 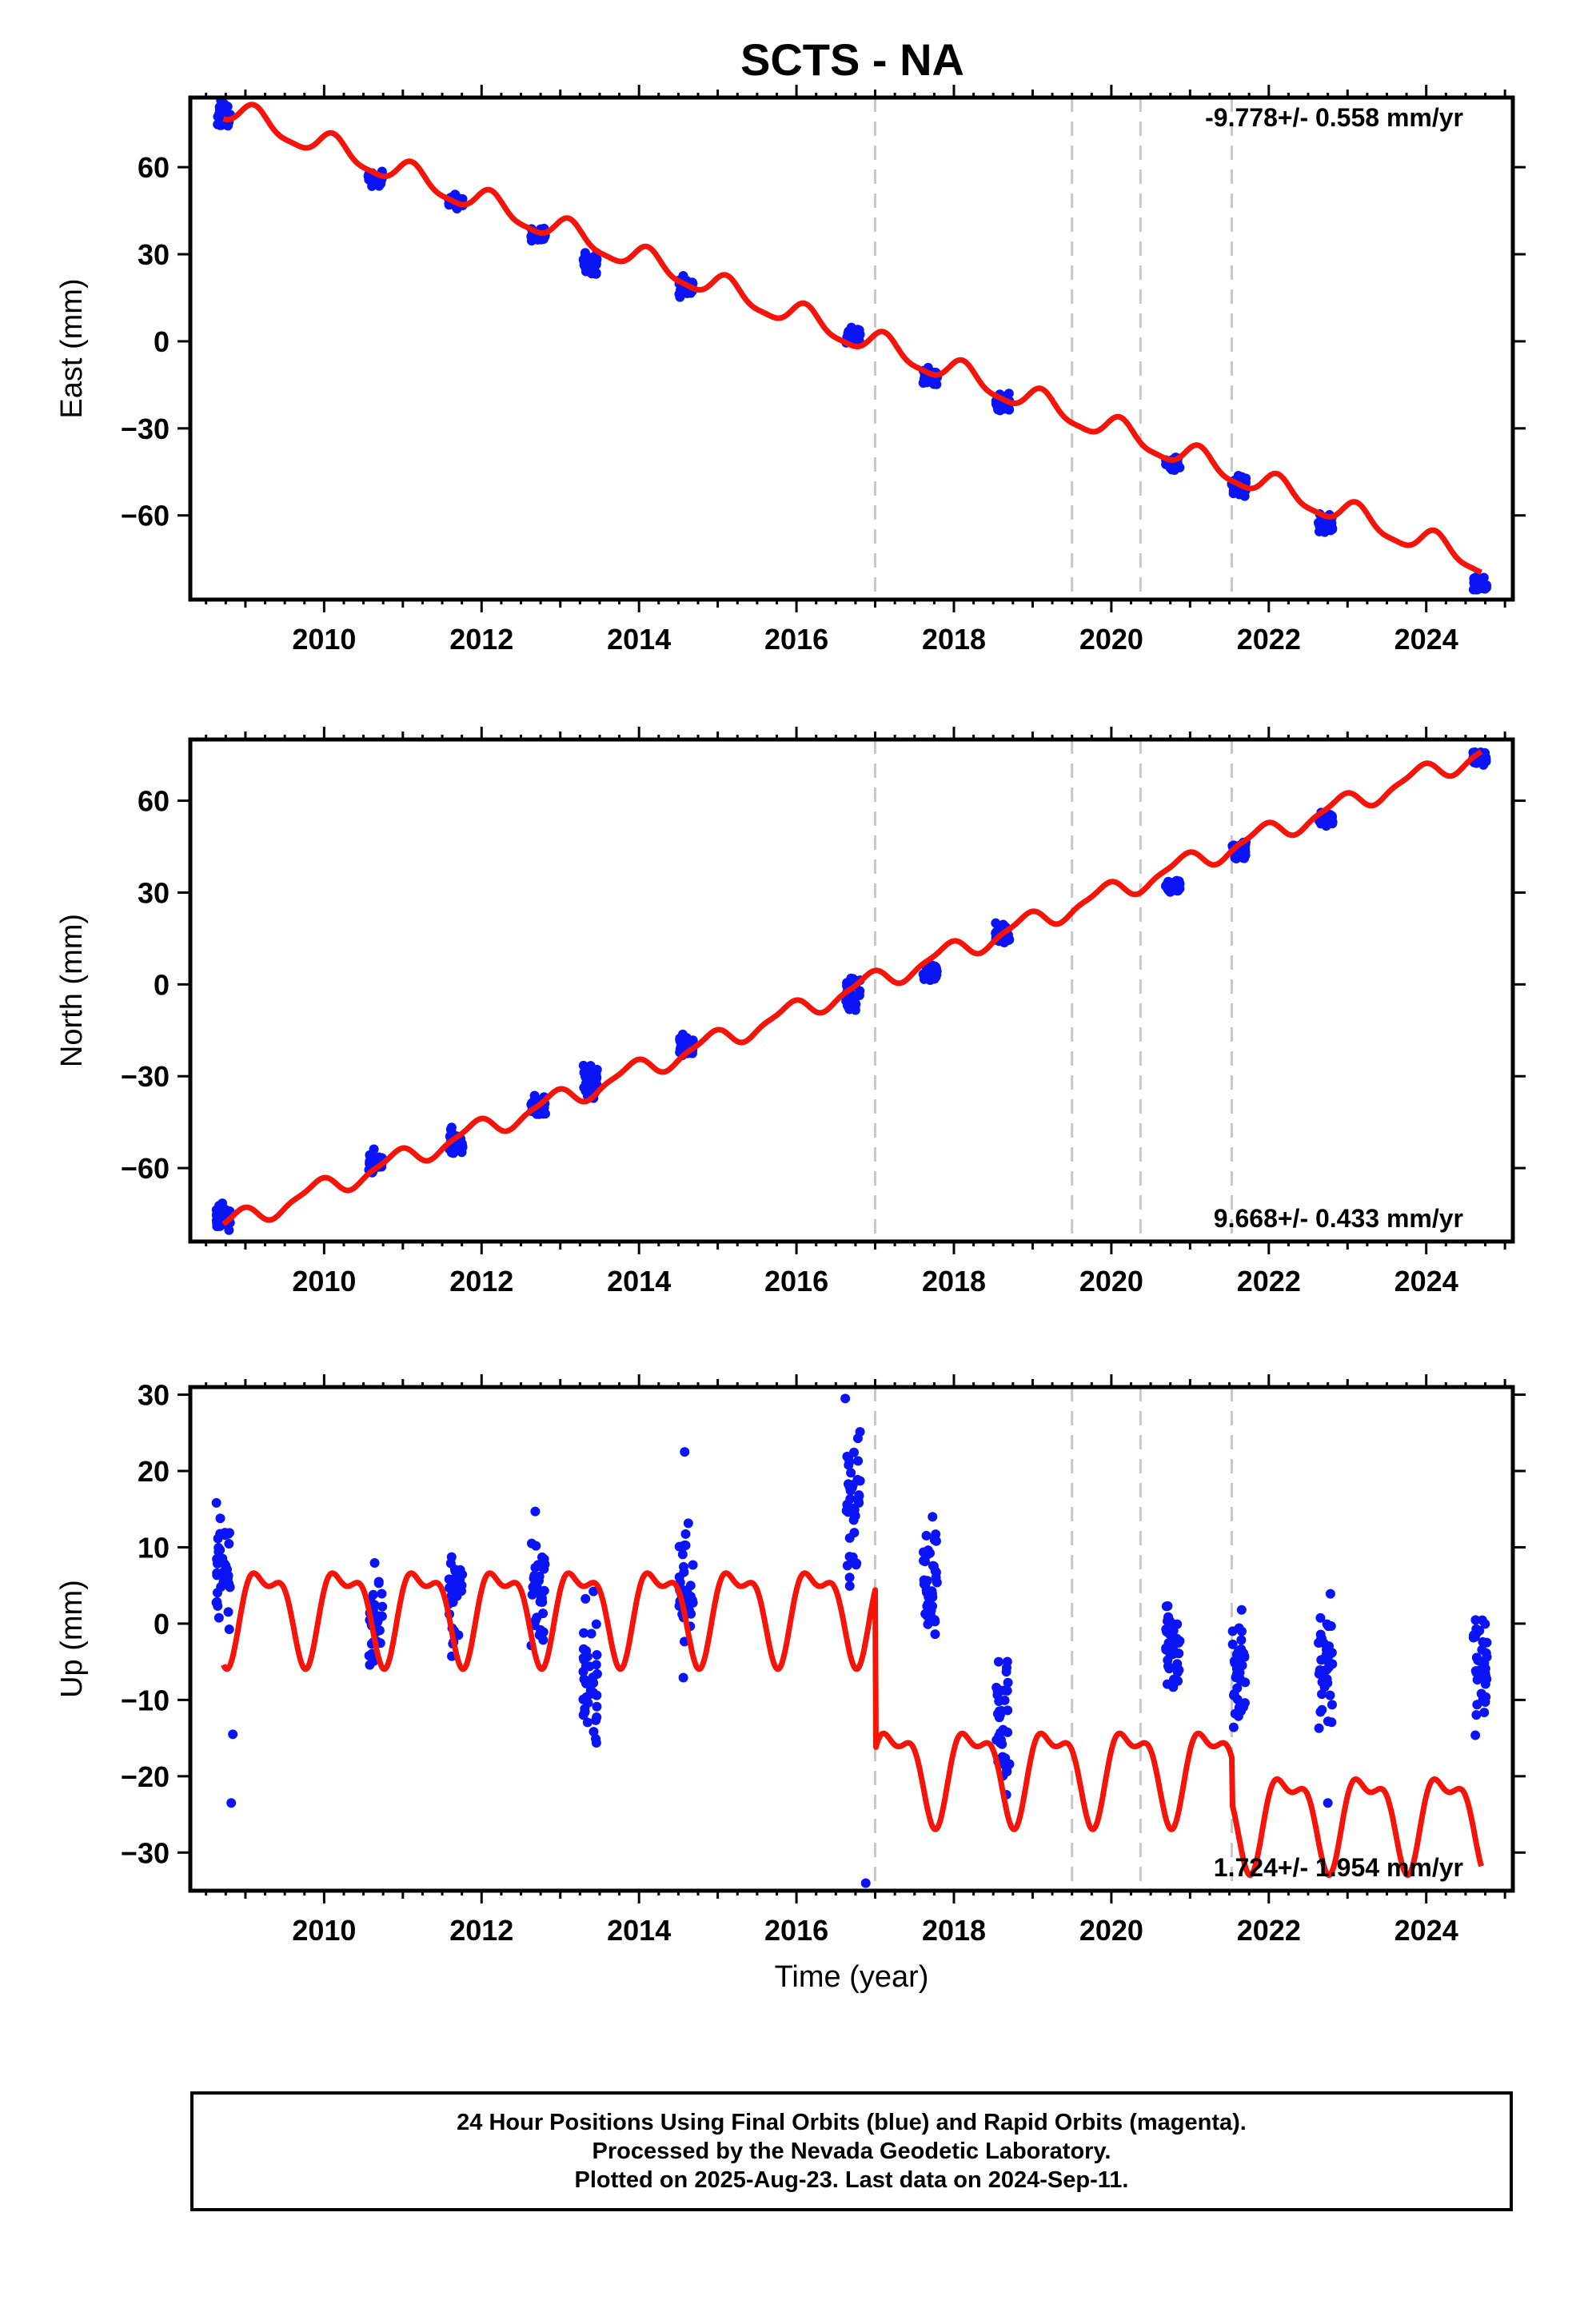 What do you see at coordinates (146, 1169) in the screenshot?
I see `y-tick-label: −60` at bounding box center [146, 1169].